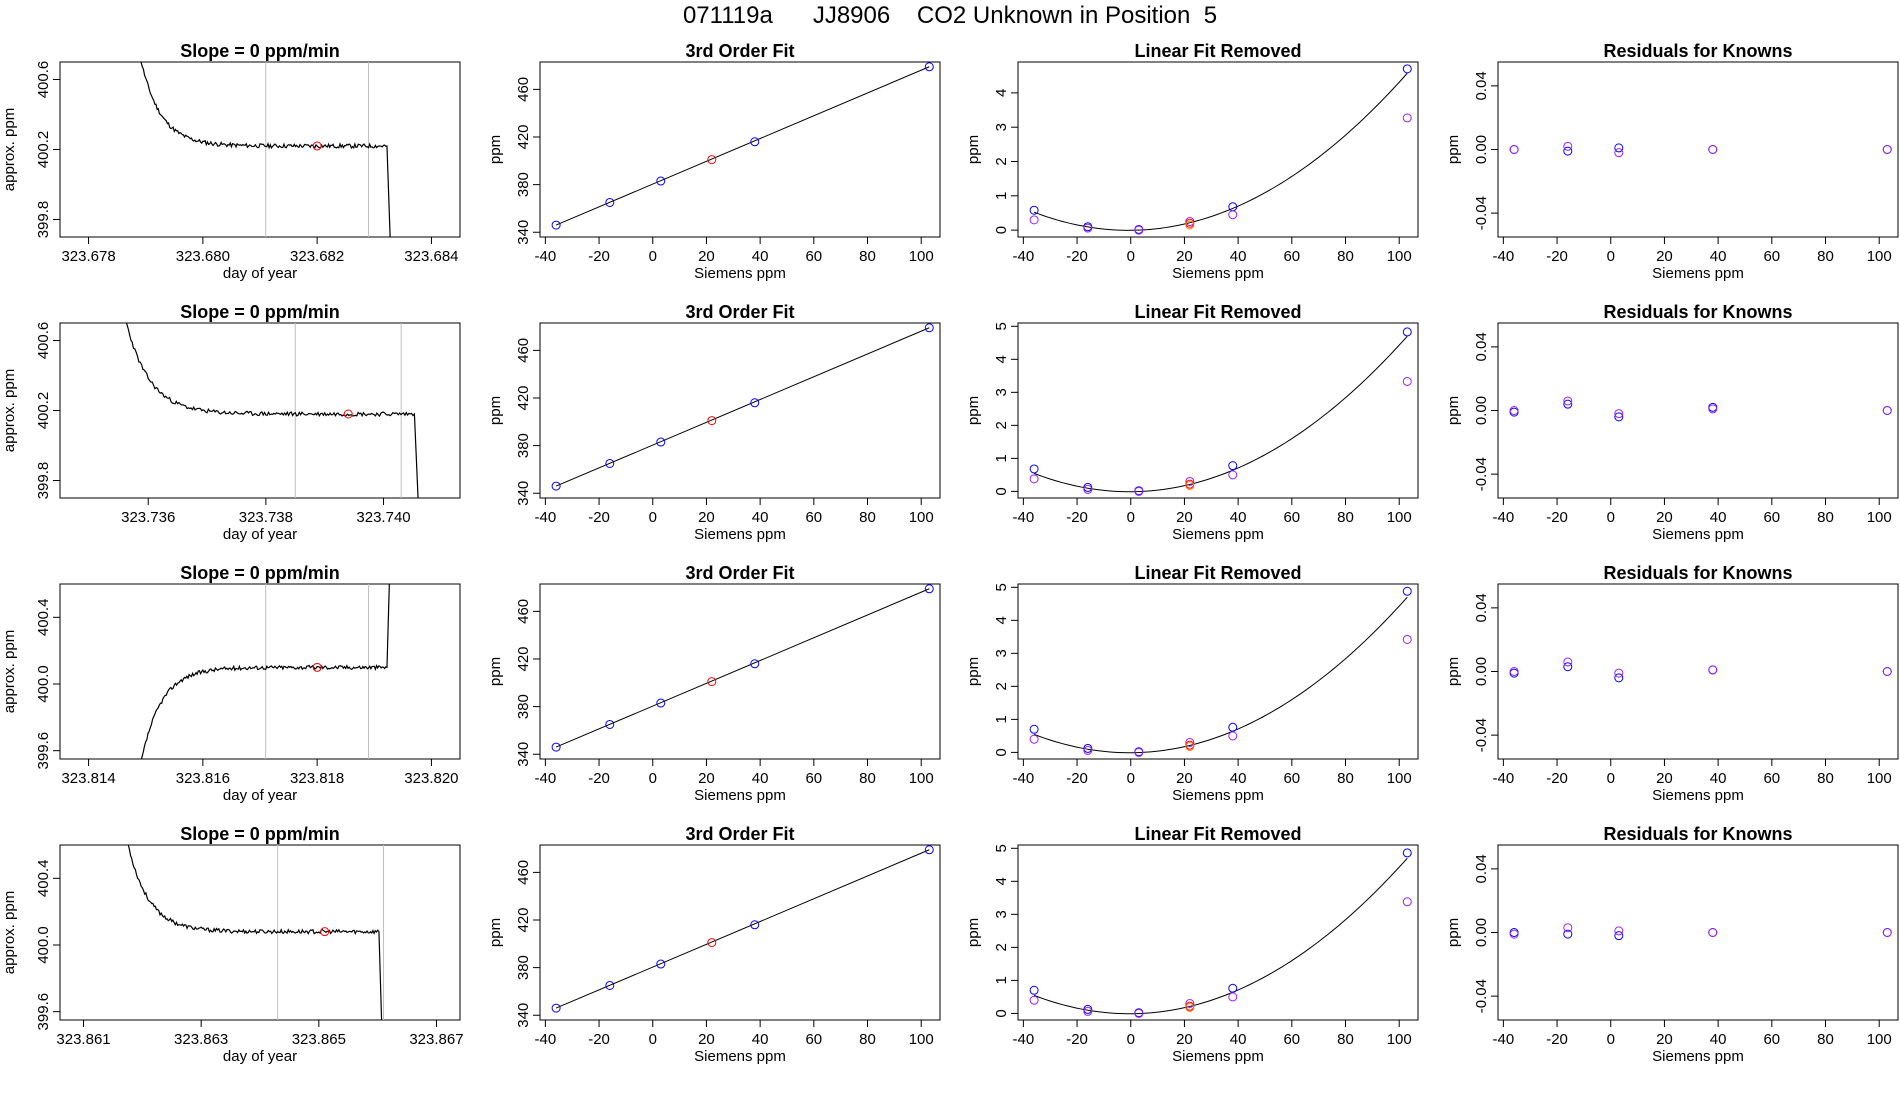 The image size is (1900, 1100). What do you see at coordinates (9, 149) in the screenshot?
I see `y-axis-label: approx. ppm` at bounding box center [9, 149].